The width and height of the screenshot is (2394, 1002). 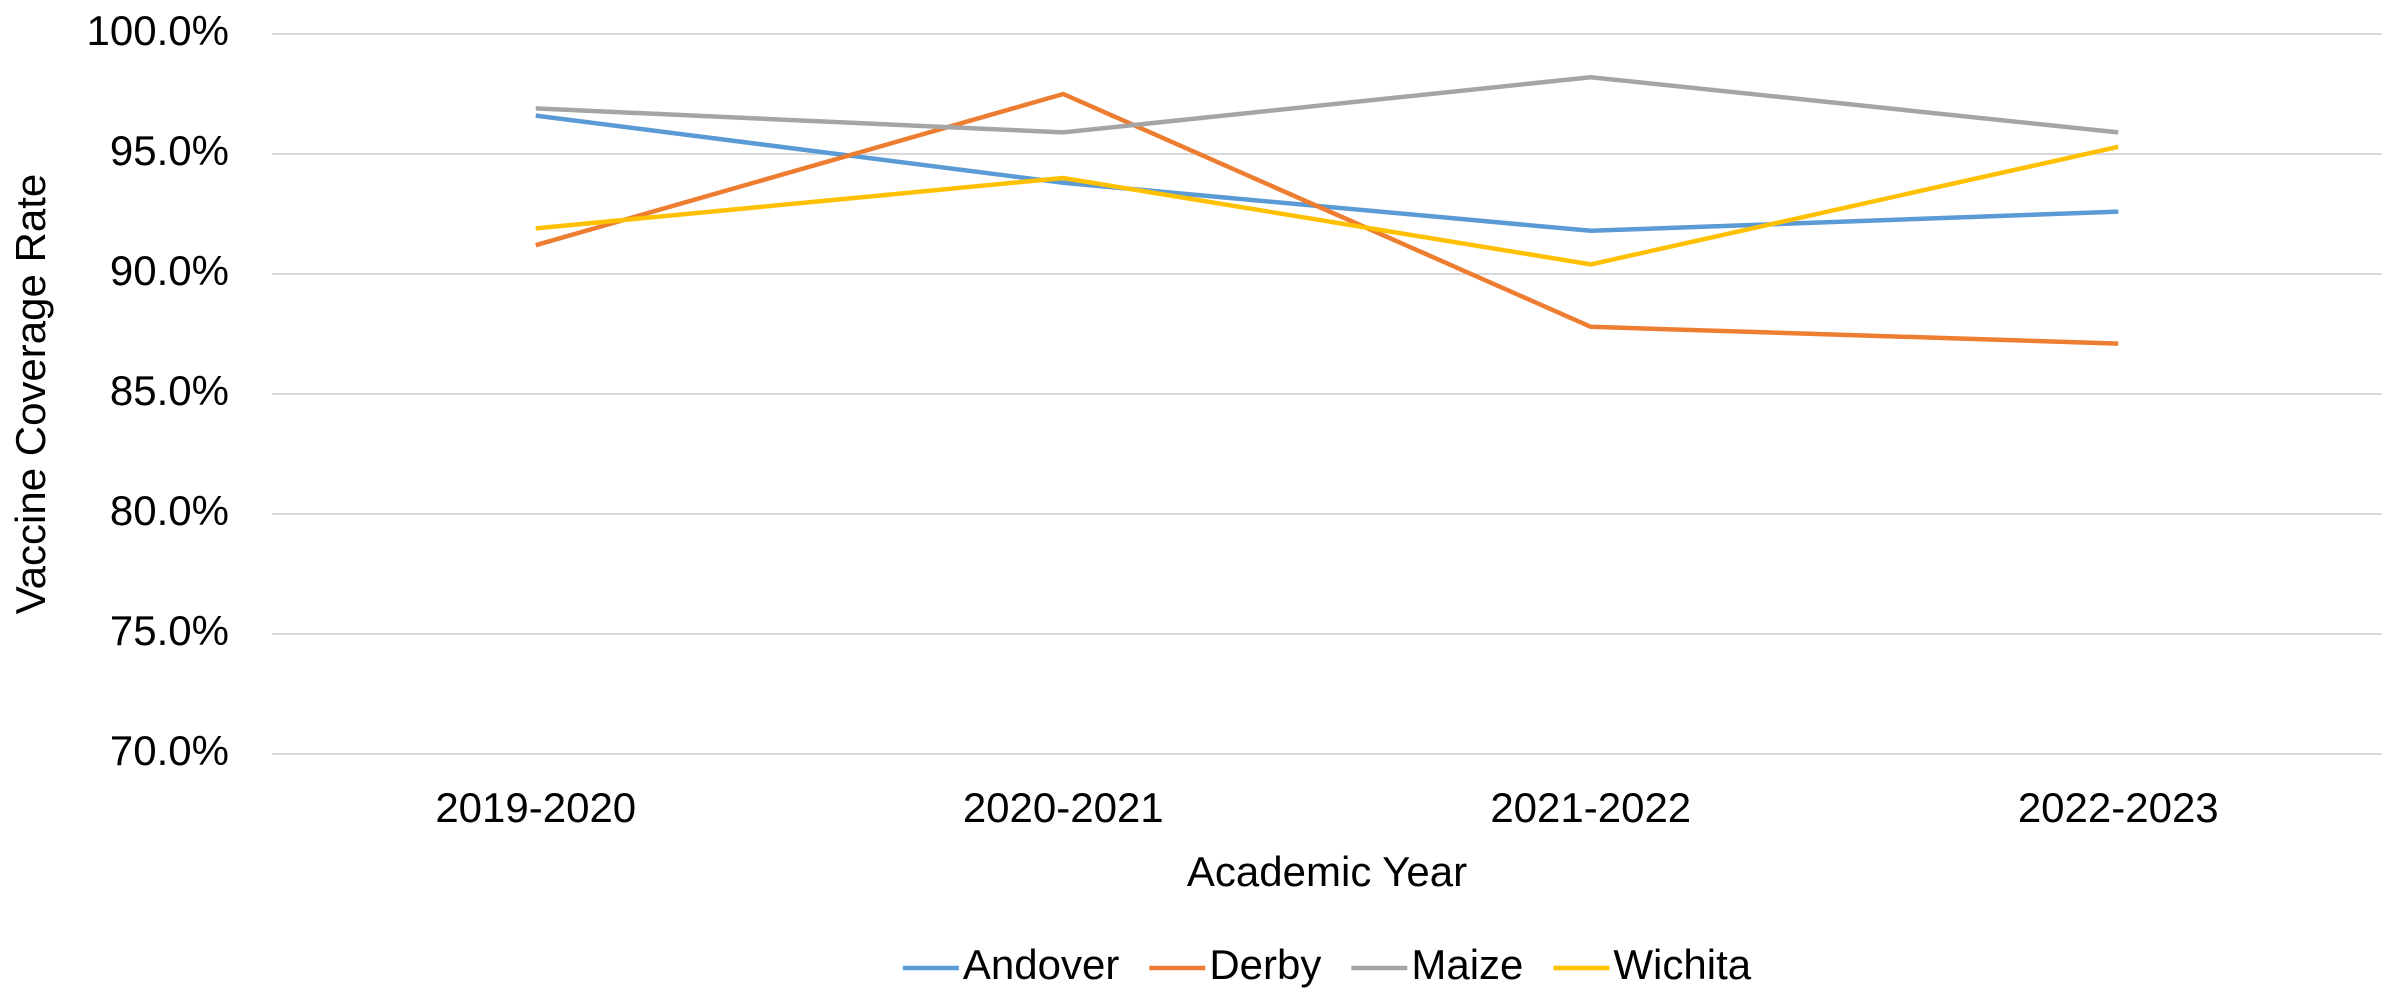 What do you see at coordinates (2118, 807) in the screenshot?
I see `x-tick-label: 2022-2023` at bounding box center [2118, 807].